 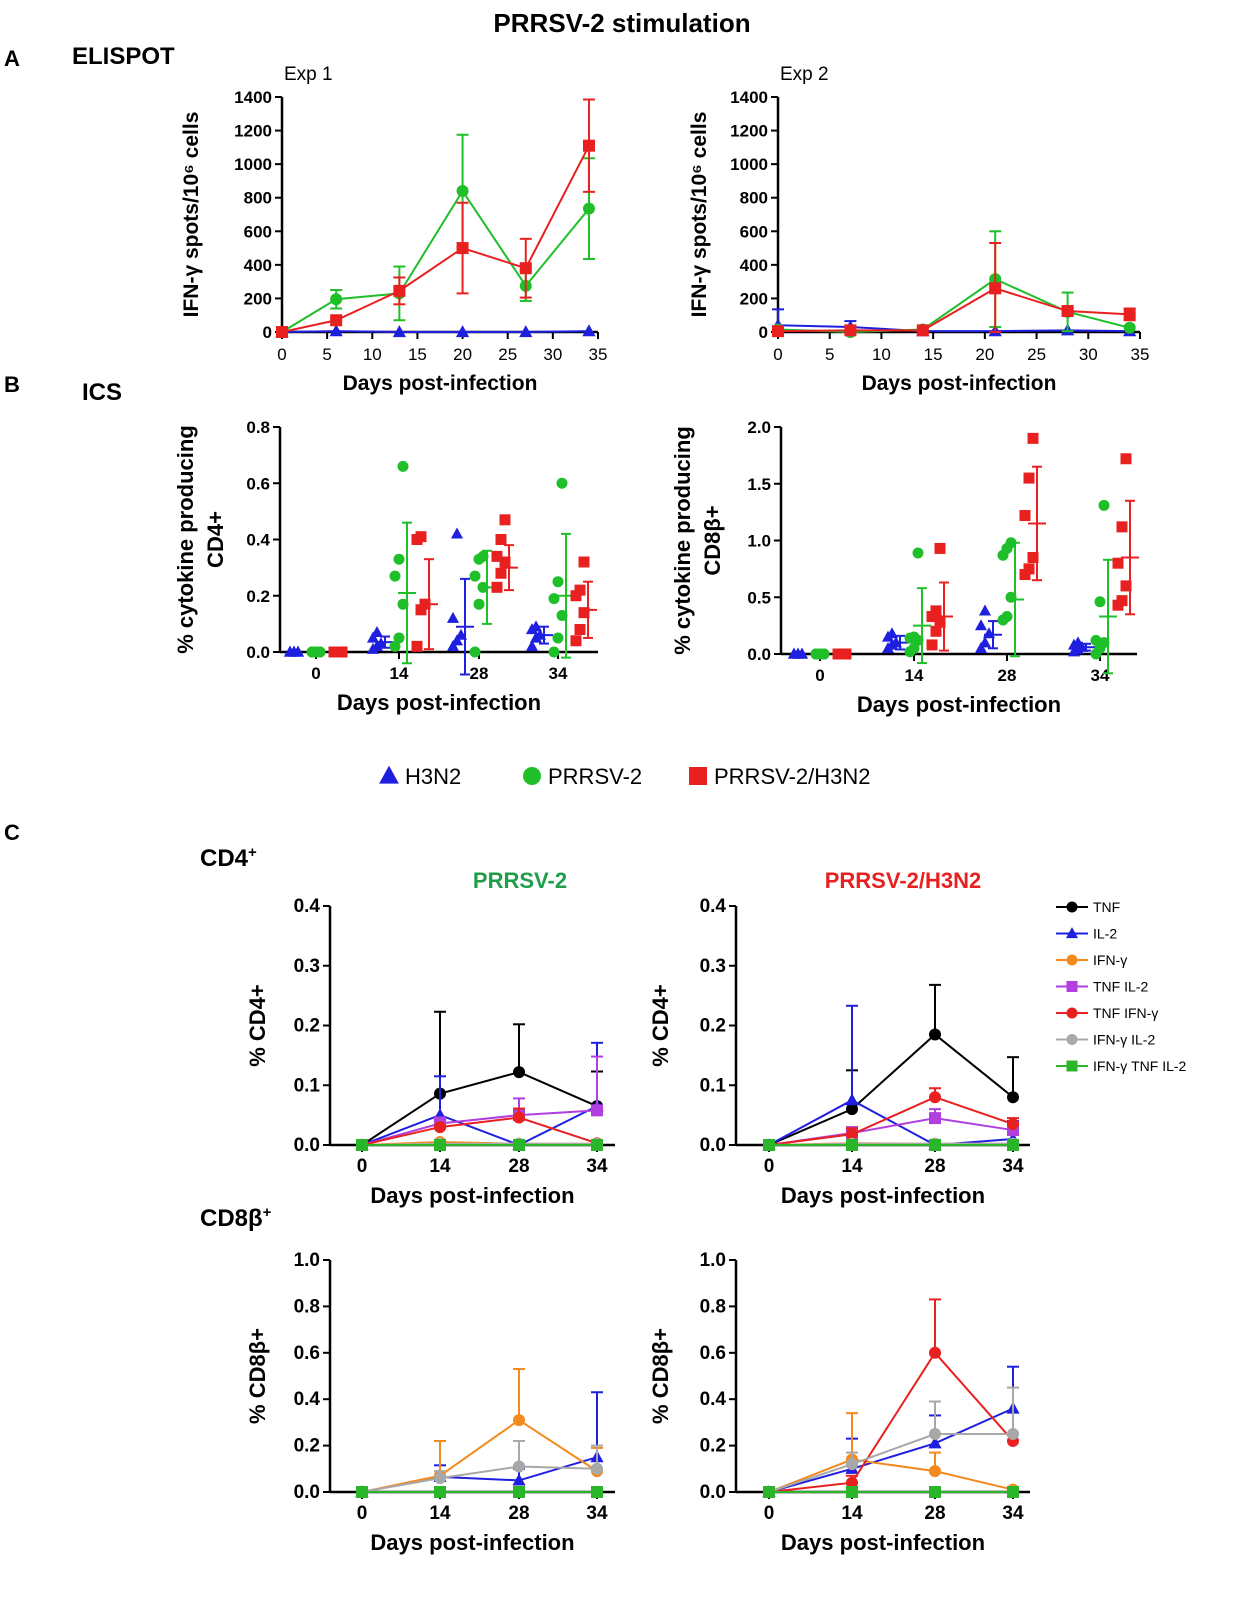 What do you see at coordinates (1110, 960) in the screenshot?
I see `cytokine-legend-label-2: IFN-γ` at bounding box center [1110, 960].